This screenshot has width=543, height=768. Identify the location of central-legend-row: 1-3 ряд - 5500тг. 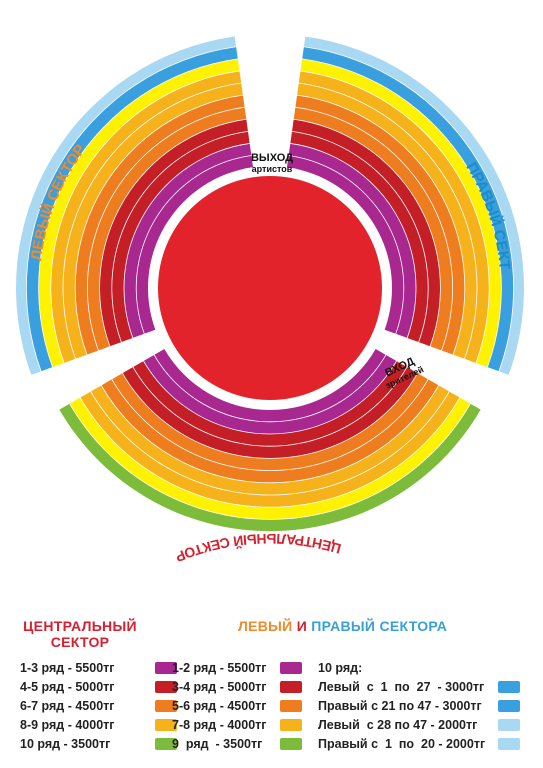
(67, 668).